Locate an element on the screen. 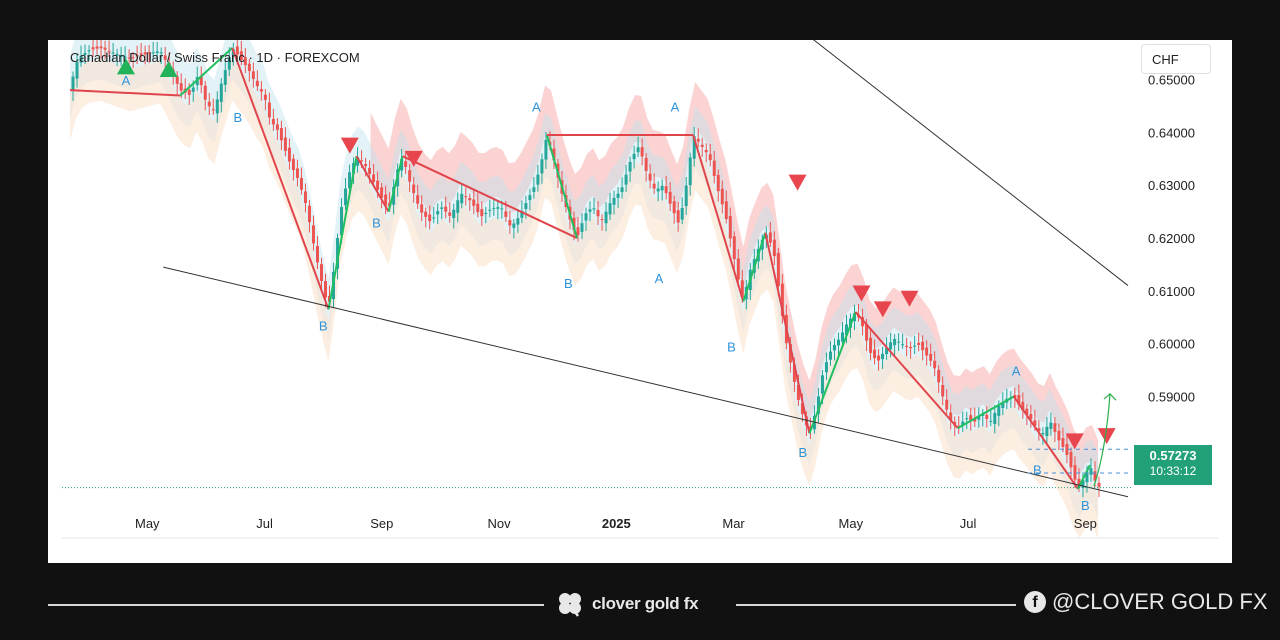 The height and width of the screenshot is (640, 1280). footer-social: f @CLOVER GOLD FX is located at coordinates (1146, 602).